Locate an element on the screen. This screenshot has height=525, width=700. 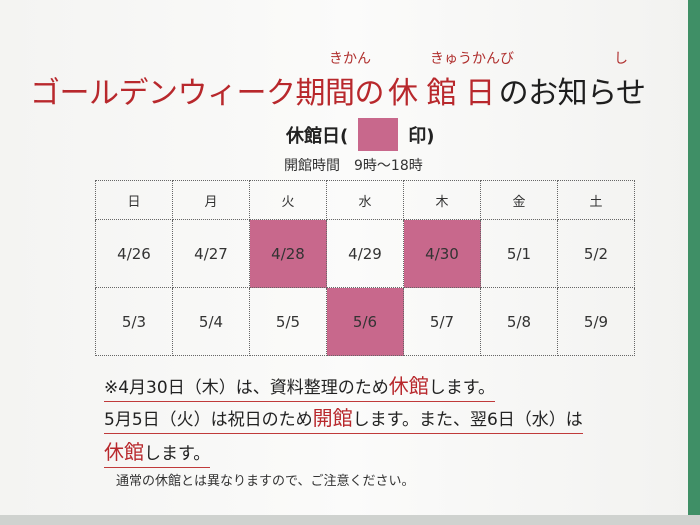
legend-swatch is located at coordinates (378, 134).